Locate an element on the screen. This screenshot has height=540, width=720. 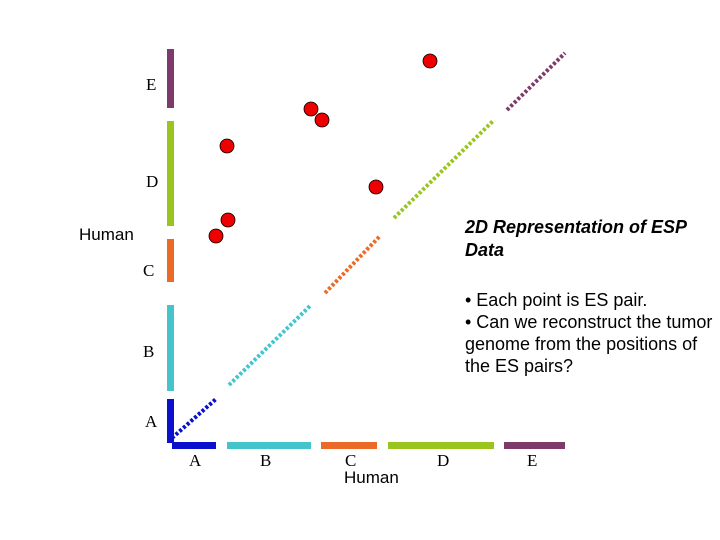
x-label-c: C is located at coordinates (350, 460).